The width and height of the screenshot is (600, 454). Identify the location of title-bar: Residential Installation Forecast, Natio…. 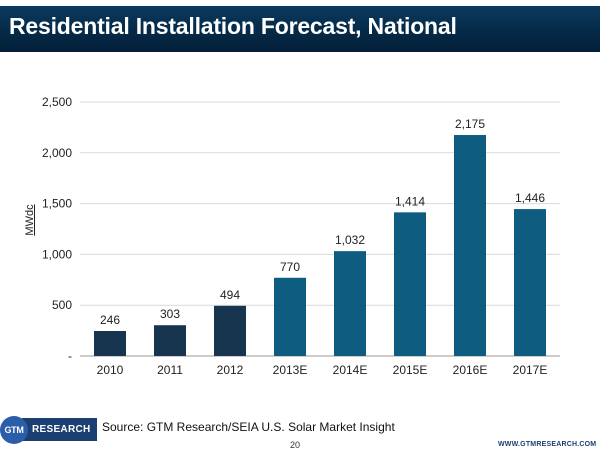
(300, 29).